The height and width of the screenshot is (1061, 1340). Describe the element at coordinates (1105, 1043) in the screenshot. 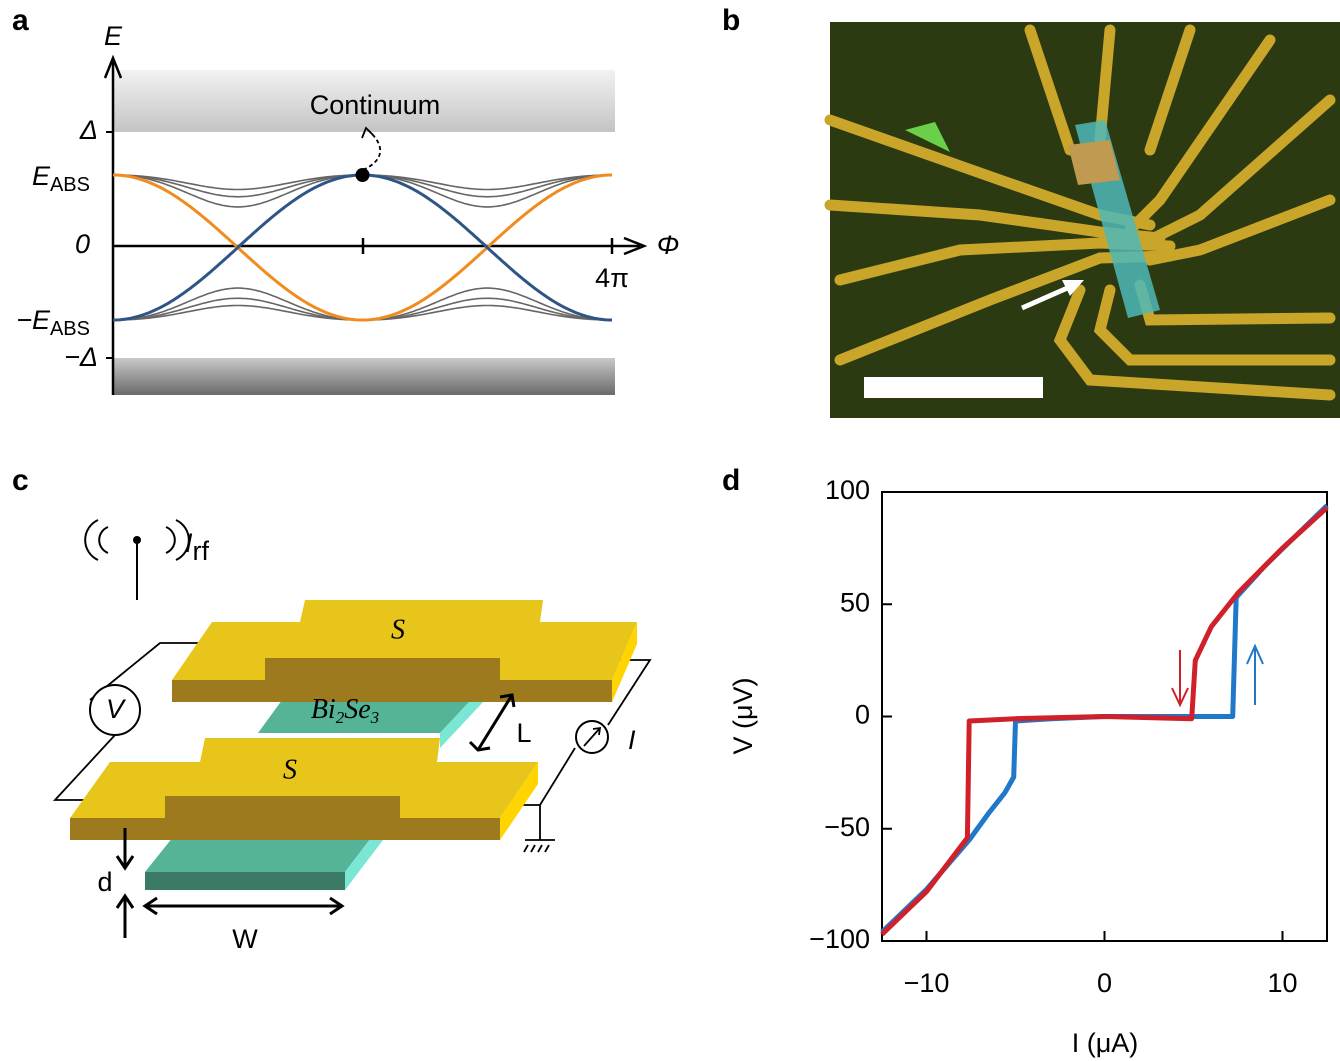

I see `x-axis-label: I (μA)` at that location.